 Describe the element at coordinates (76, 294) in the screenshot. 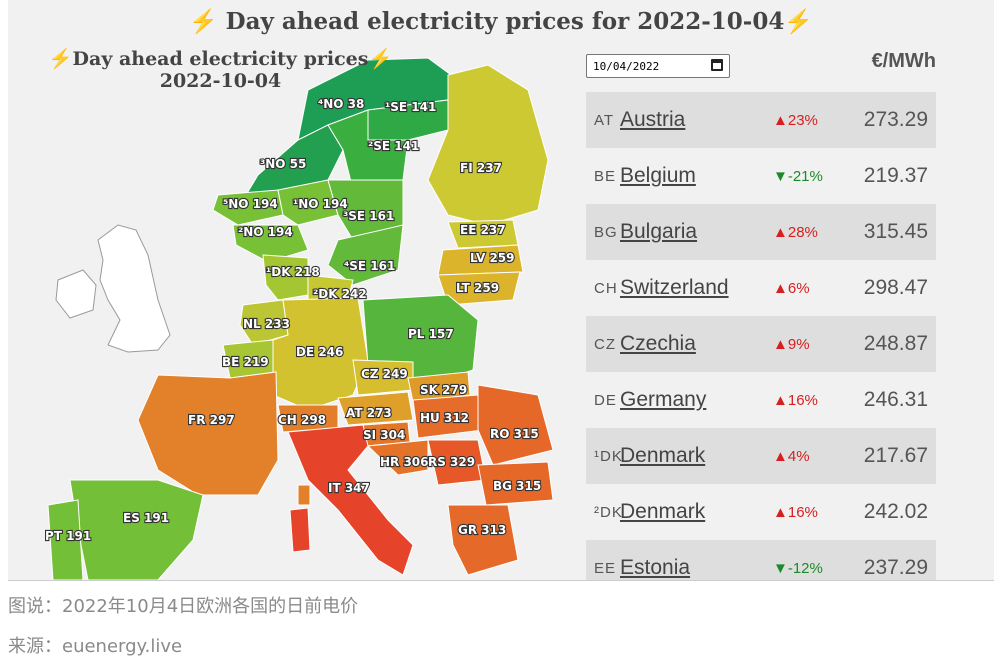

I see `map-region-ie` at that location.